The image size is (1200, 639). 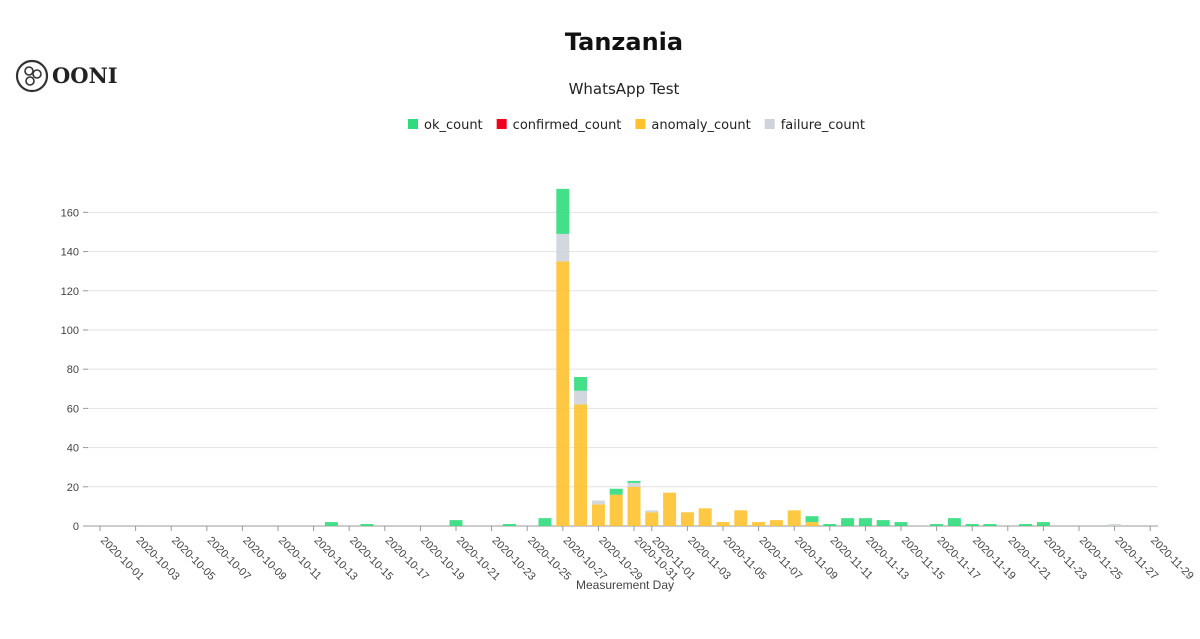 What do you see at coordinates (85, 75) in the screenshot?
I see `logo-text: OONI` at bounding box center [85, 75].